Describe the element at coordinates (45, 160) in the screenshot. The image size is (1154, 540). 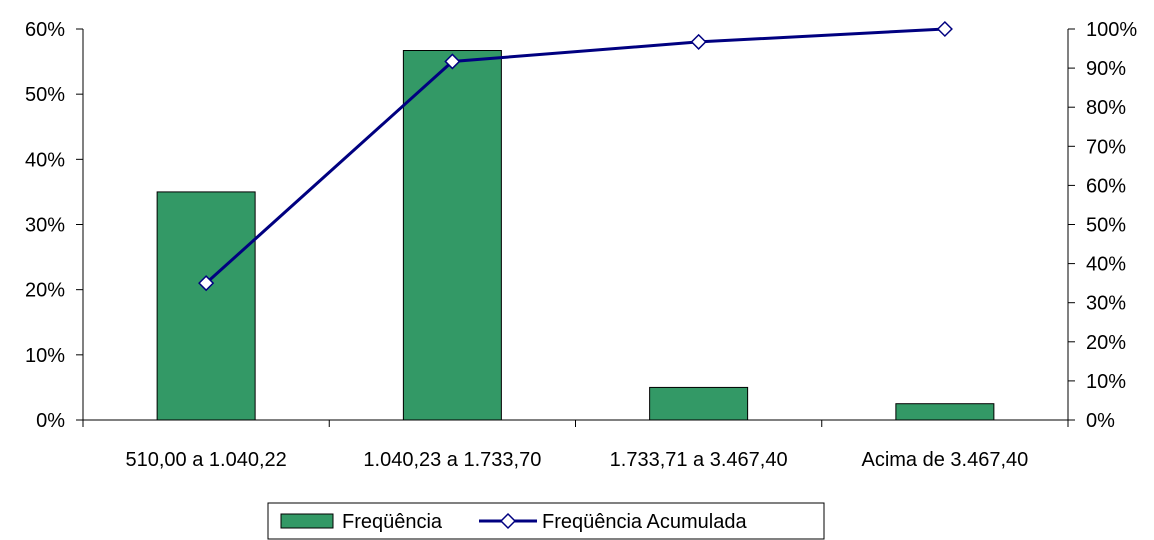
I see `left-tick-label: 40%` at that location.